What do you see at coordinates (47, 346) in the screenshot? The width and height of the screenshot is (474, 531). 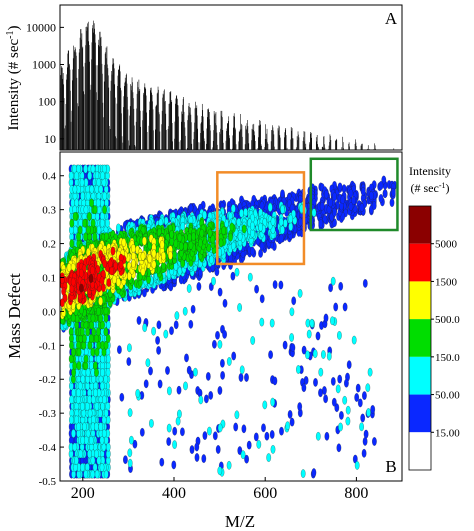 I see `panel-b-y-tick-label: -0.1` at bounding box center [47, 346].